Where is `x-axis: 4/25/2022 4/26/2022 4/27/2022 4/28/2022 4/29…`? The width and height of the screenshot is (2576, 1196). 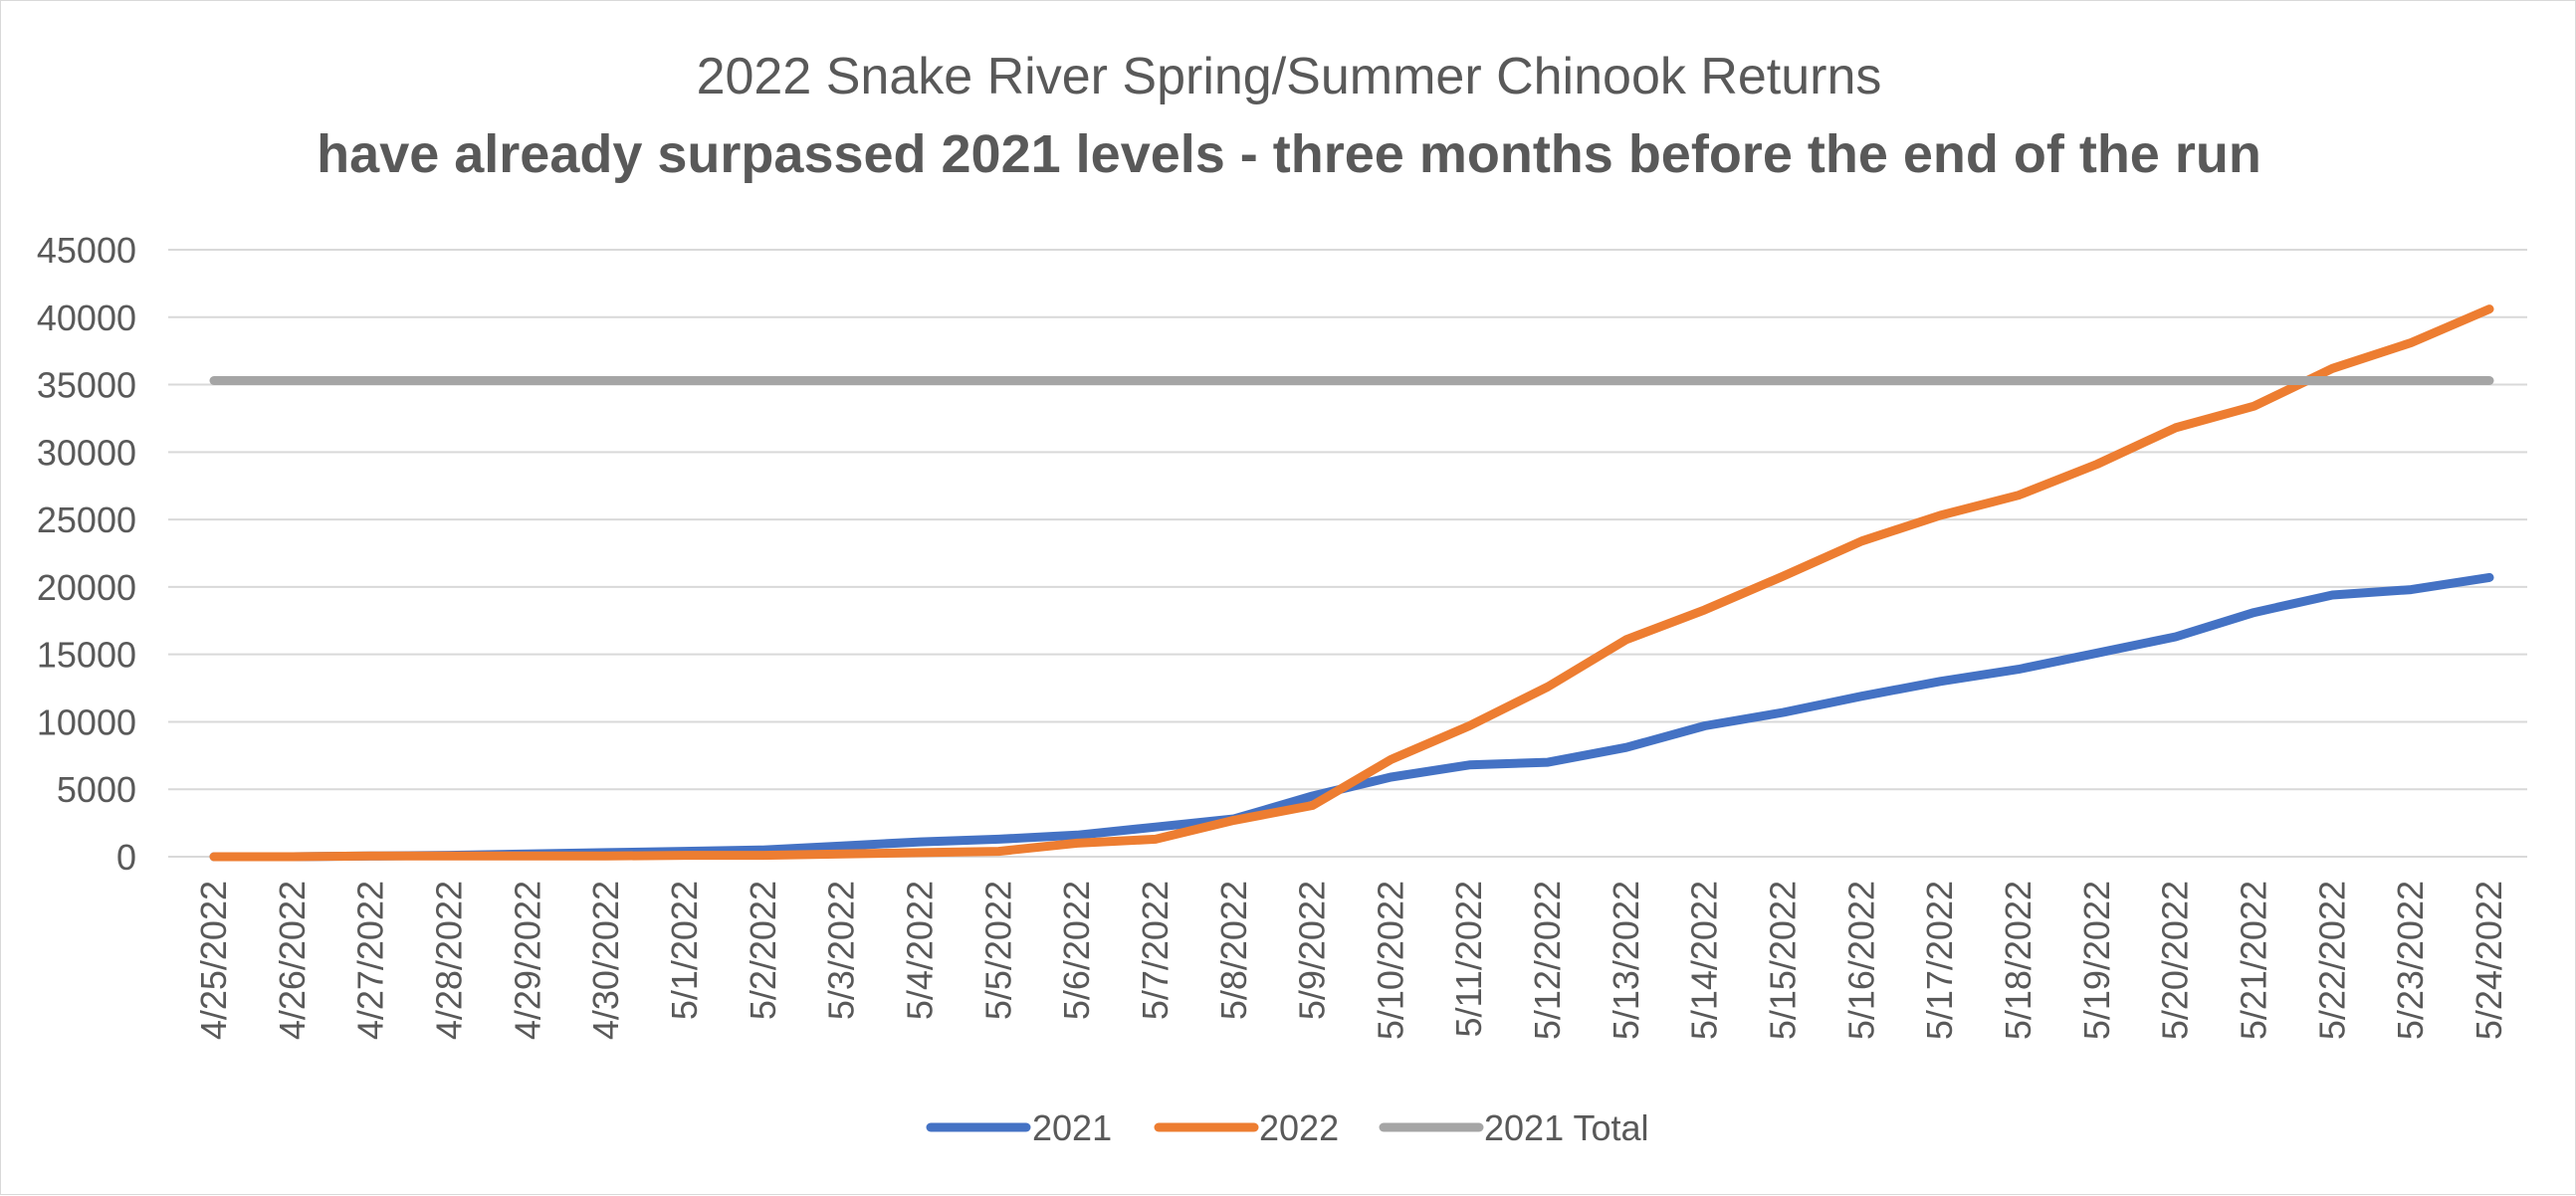
x-axis: 4/25/2022 4/26/2022 4/27/2022 4/28/2022 4/29… is located at coordinates (1347, 948).